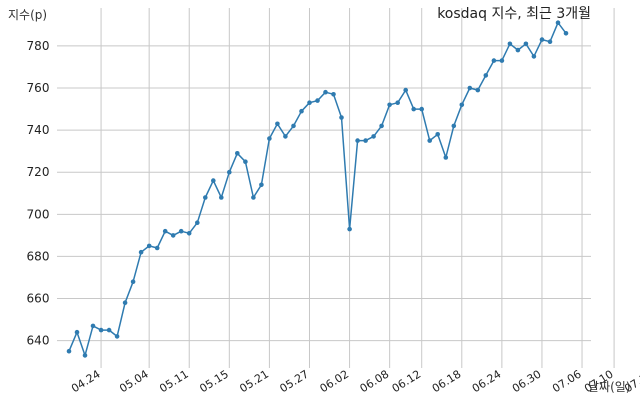 The height and width of the screenshot is (418, 640). What do you see at coordinates (254, 382) in the screenshot?
I see `x-tick-label: 05.21` at bounding box center [254, 382].